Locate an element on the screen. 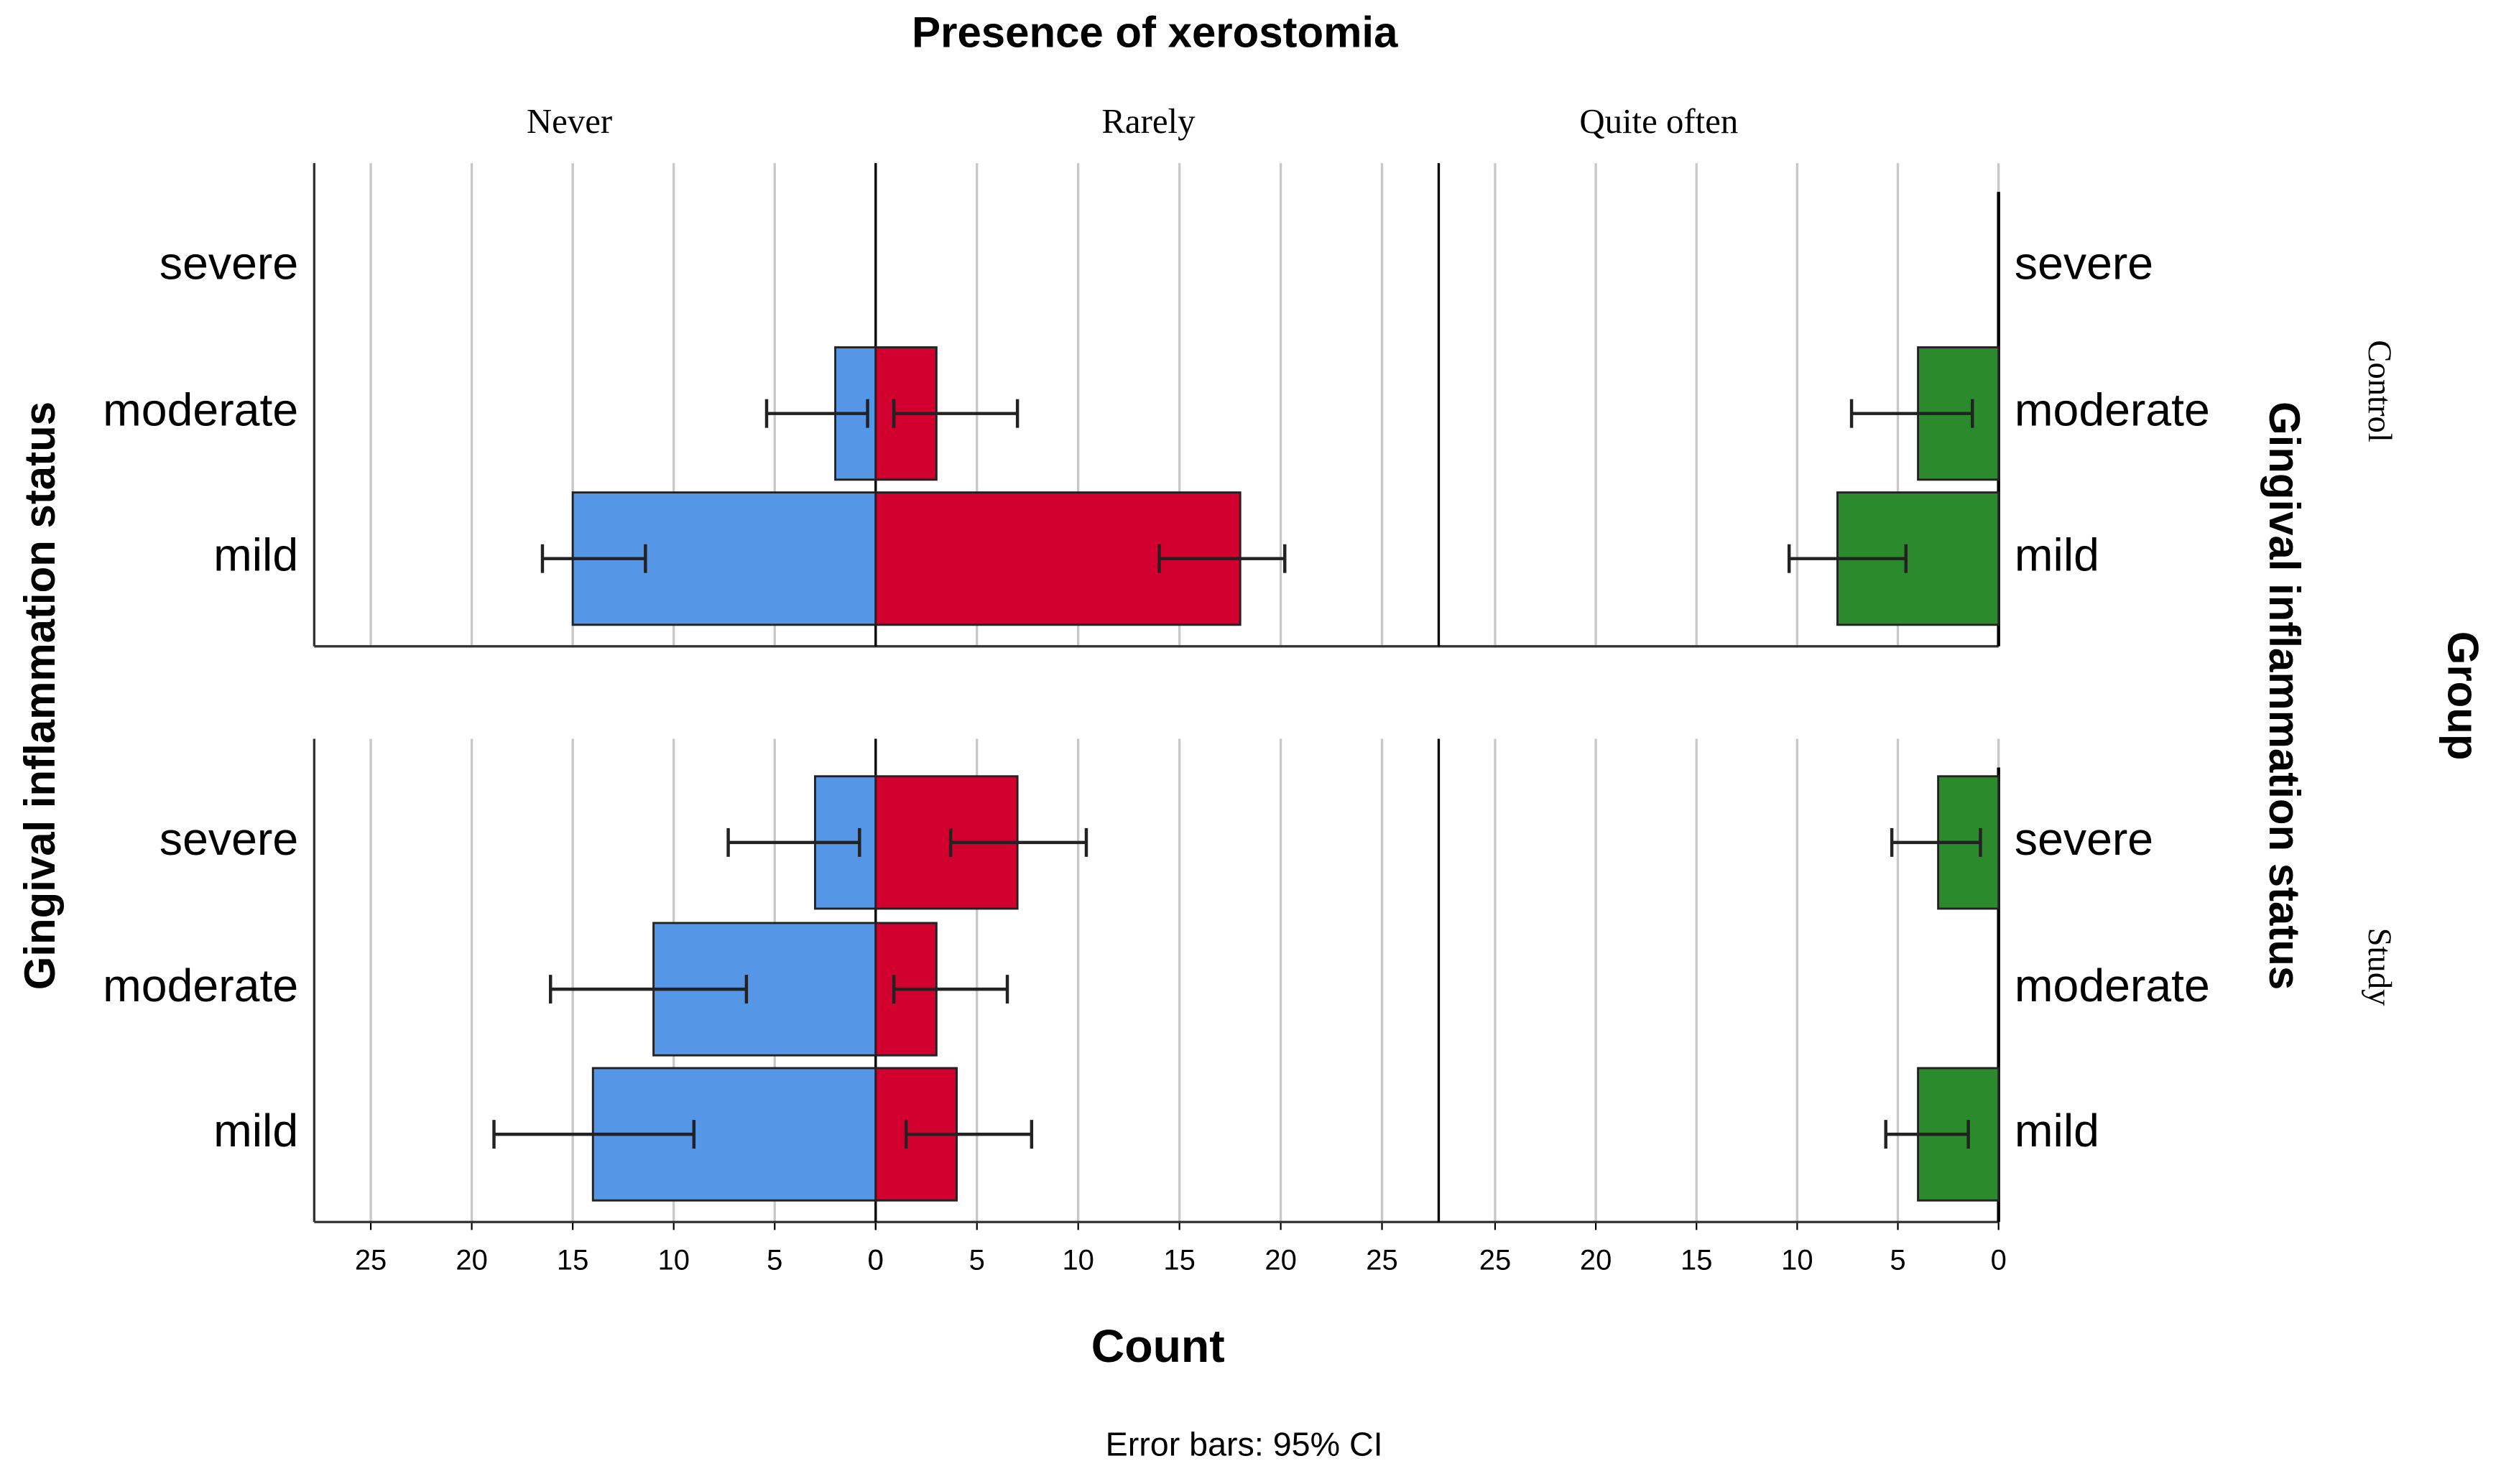  chart-title: Presence of xerostomia is located at coordinates (1155, 32).